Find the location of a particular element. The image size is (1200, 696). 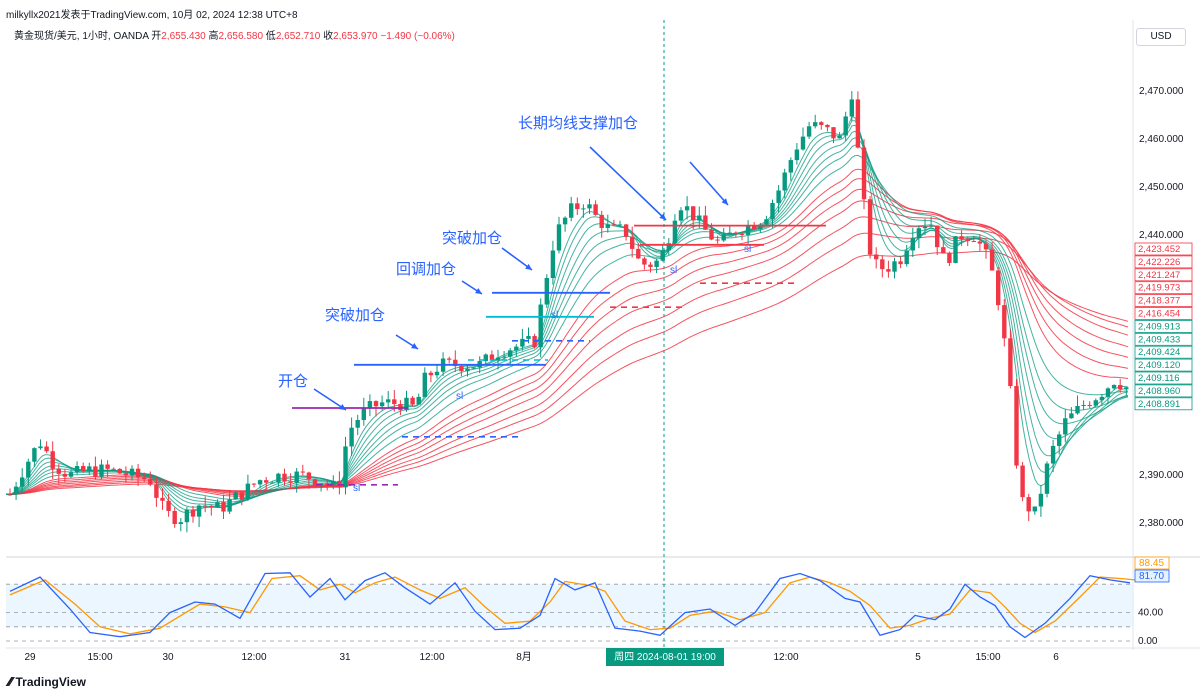

price-label: 2,409.120 is located at coordinates (1159, 365).